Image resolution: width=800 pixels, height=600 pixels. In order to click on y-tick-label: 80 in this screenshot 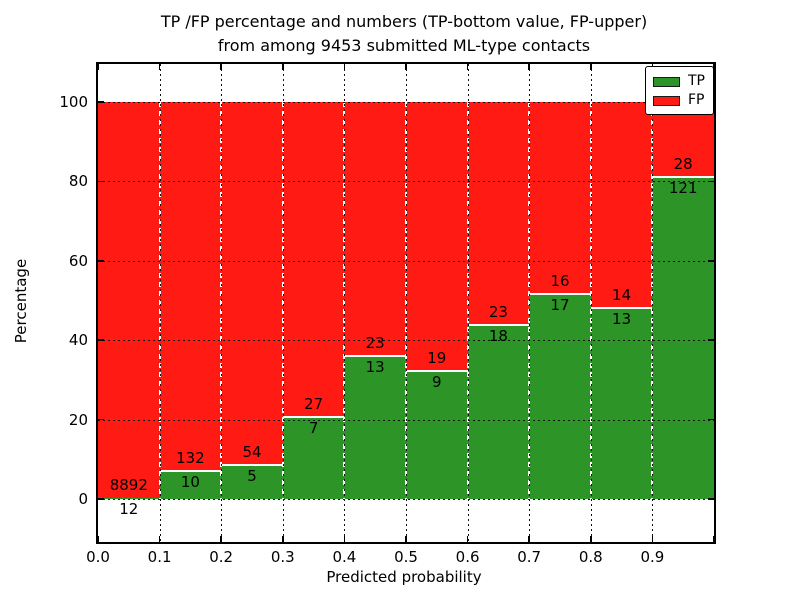, I will do `click(78, 181)`.